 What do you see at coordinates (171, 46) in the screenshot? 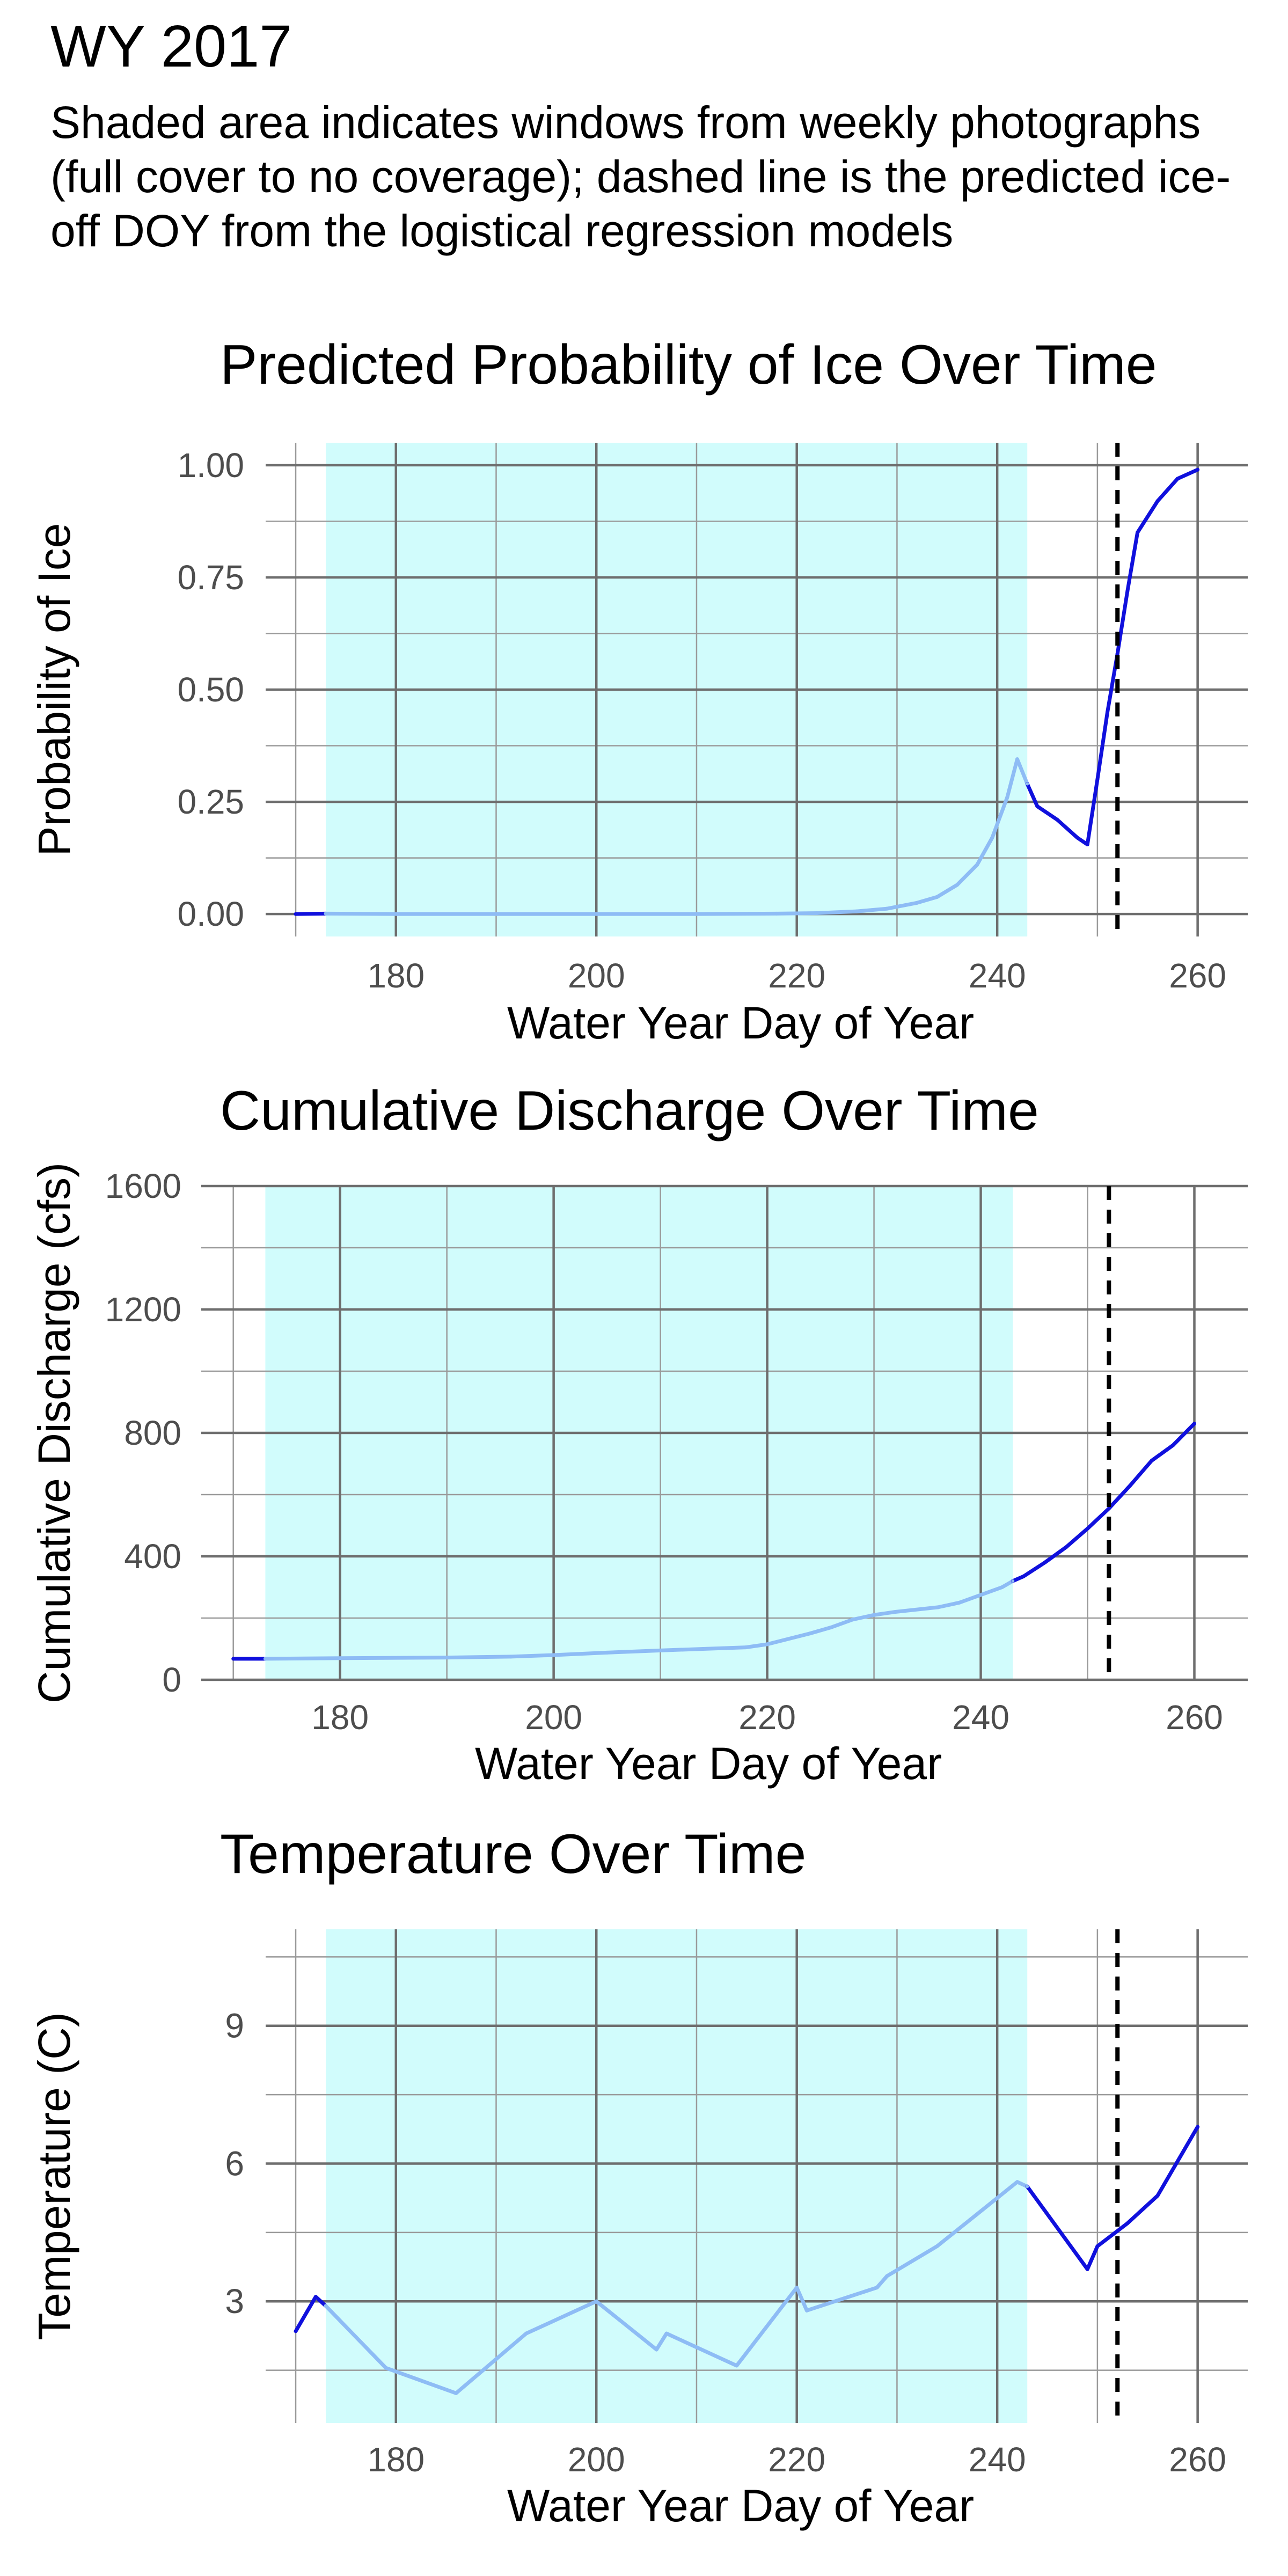
I see `page-title: WY 2017` at bounding box center [171, 46].